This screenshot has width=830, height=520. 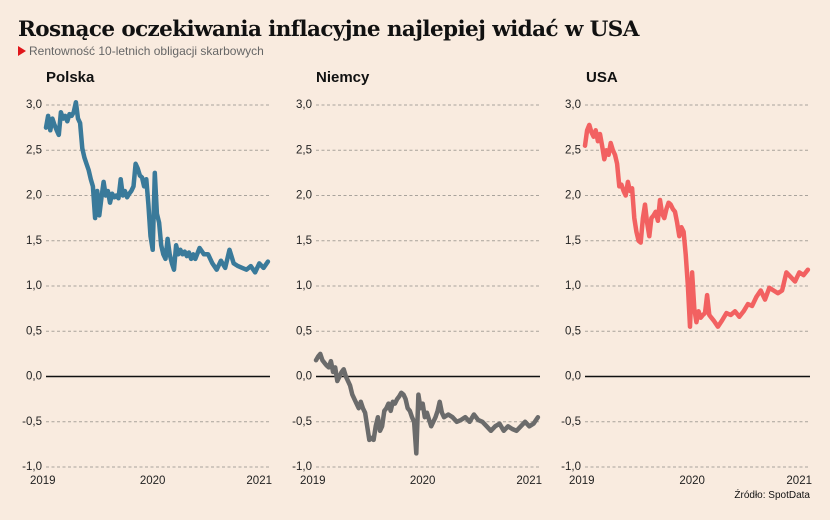 I want to click on series-line-niemcy, so click(x=427, y=403).